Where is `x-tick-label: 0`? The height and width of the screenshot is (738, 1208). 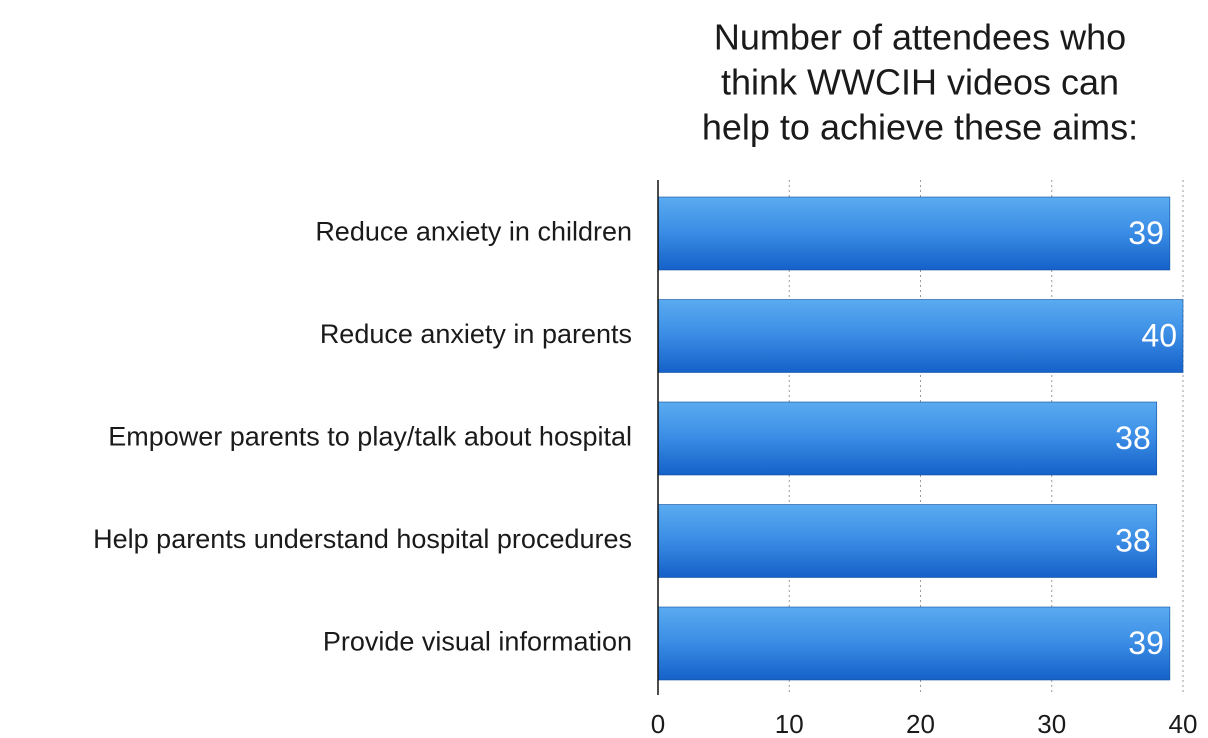 x-tick-label: 0 is located at coordinates (658, 723).